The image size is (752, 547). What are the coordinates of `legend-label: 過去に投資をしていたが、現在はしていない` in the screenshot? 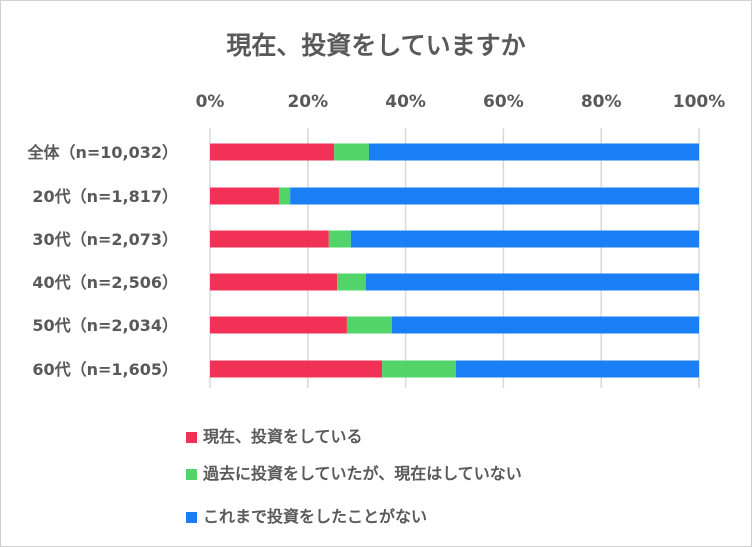 It's located at (362, 473).